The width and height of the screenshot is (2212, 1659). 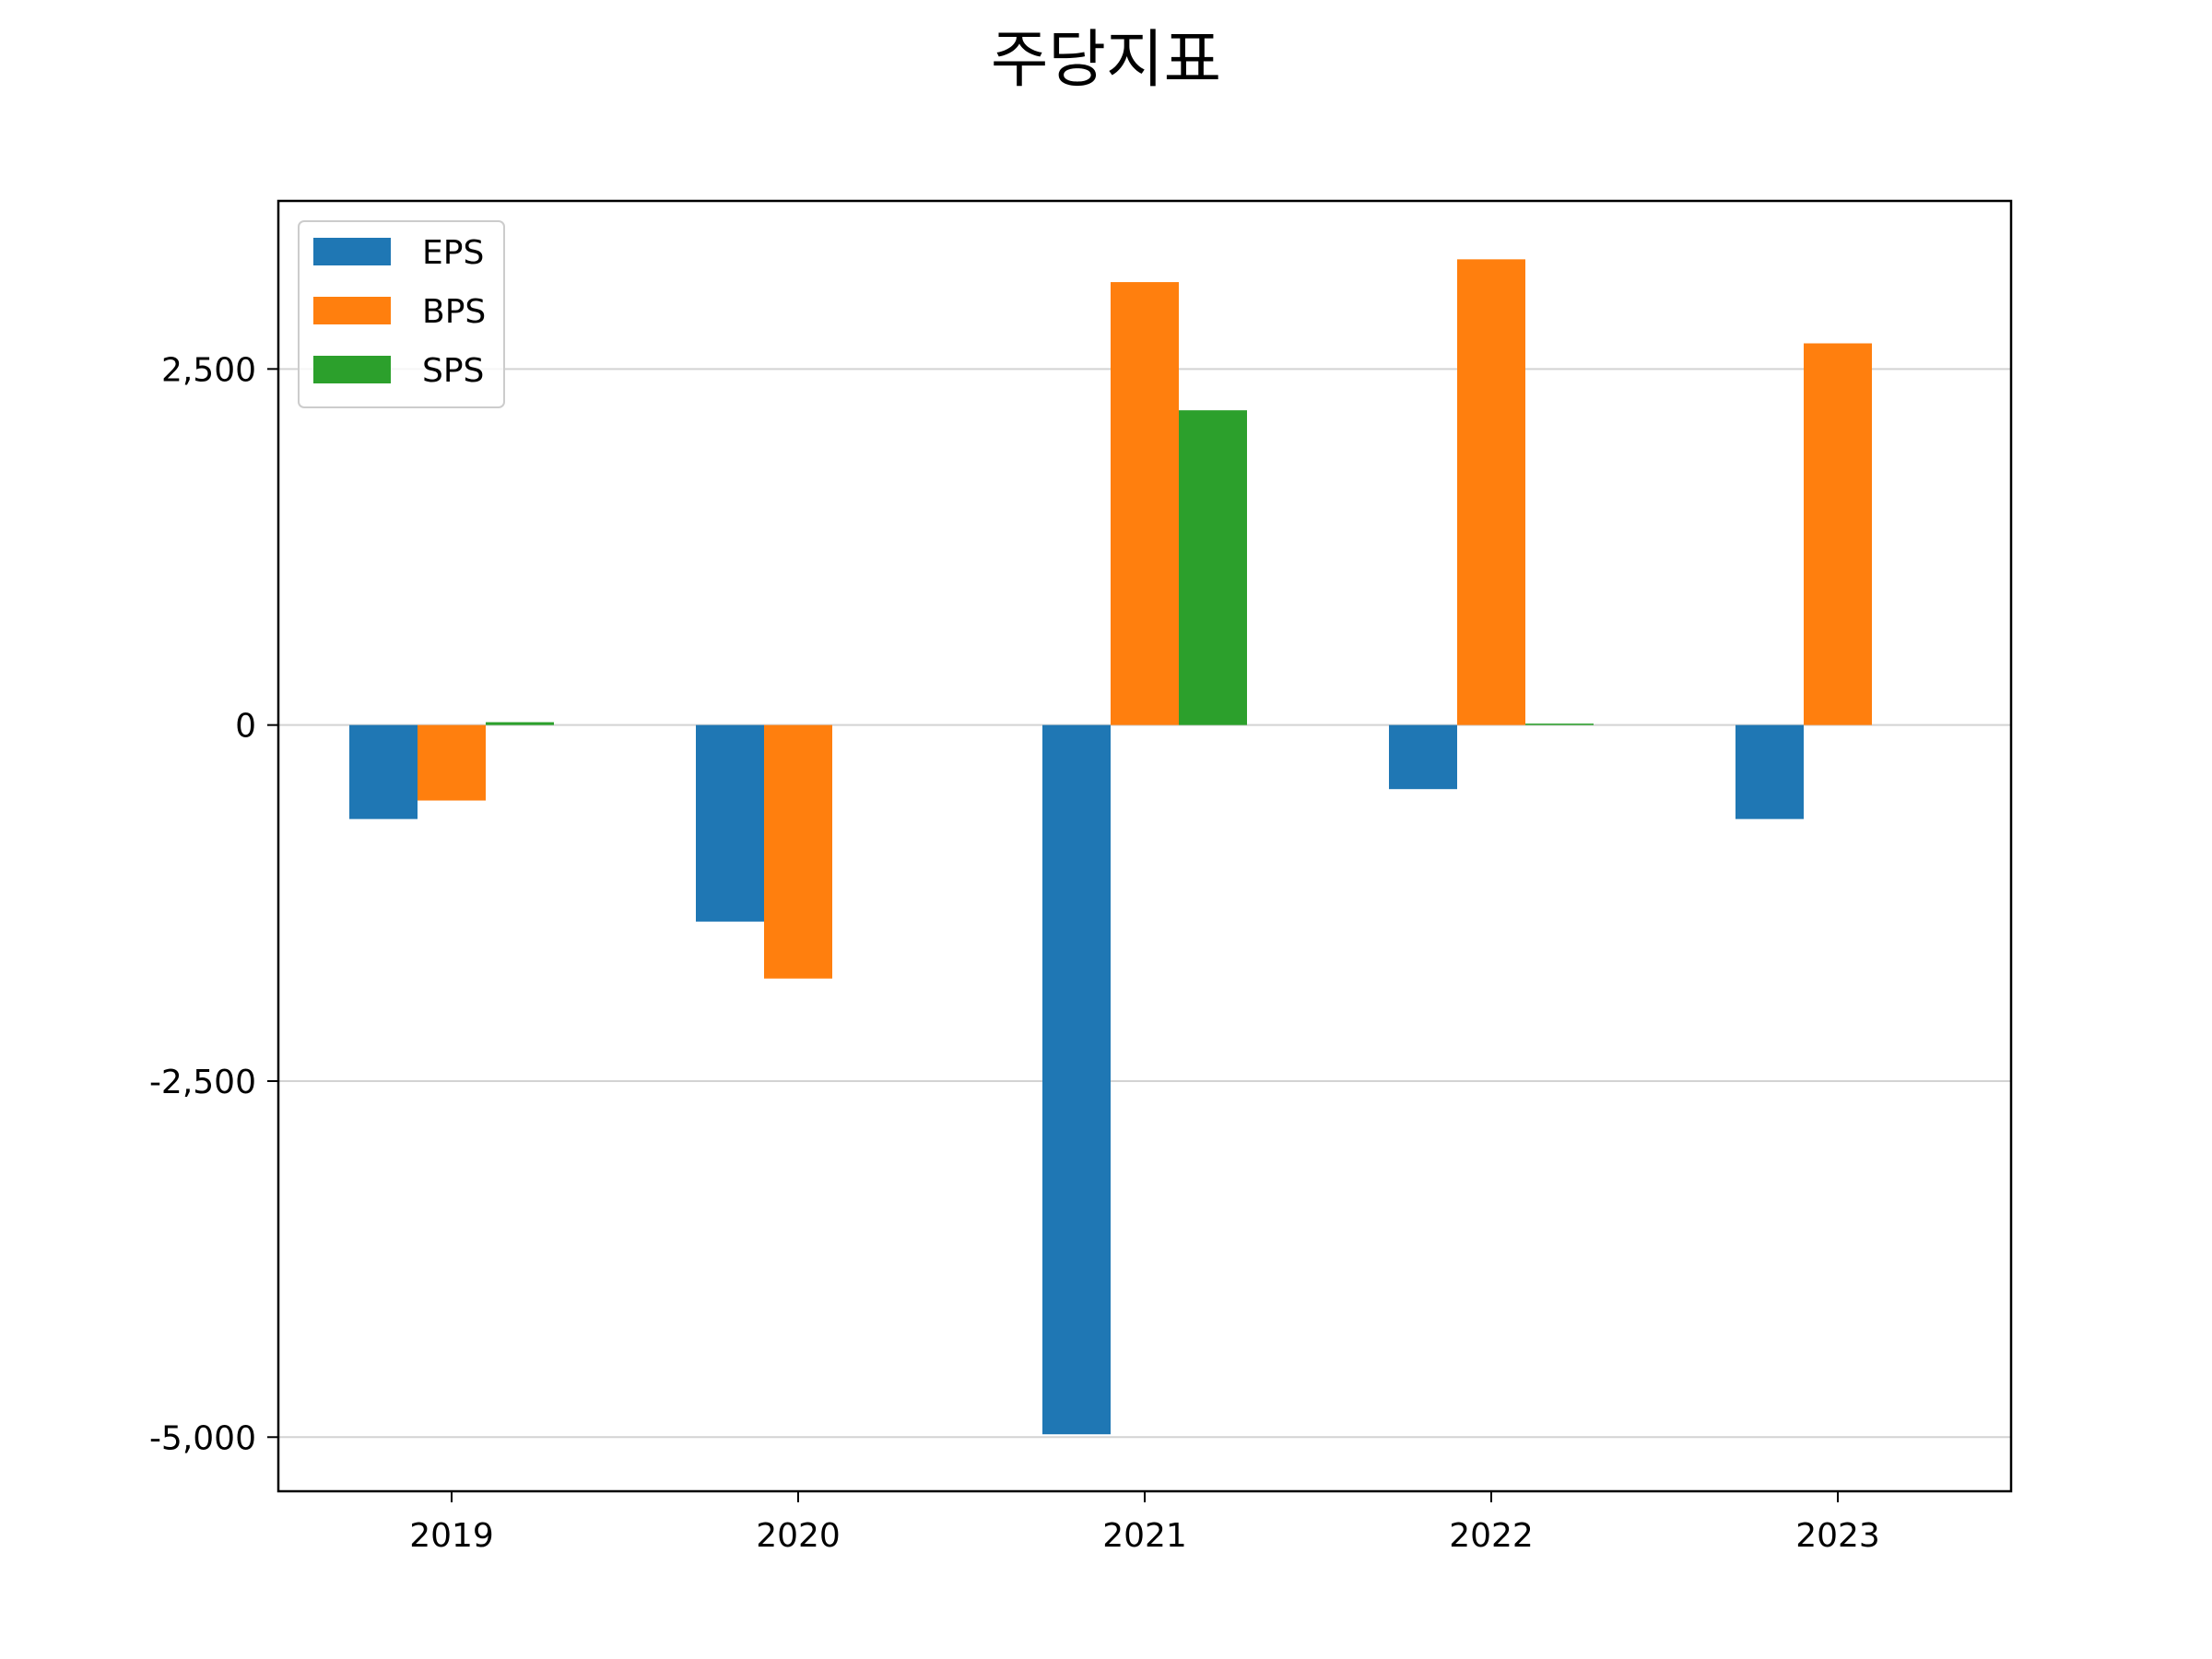 I want to click on y-tick-label: 0, so click(x=245, y=727).